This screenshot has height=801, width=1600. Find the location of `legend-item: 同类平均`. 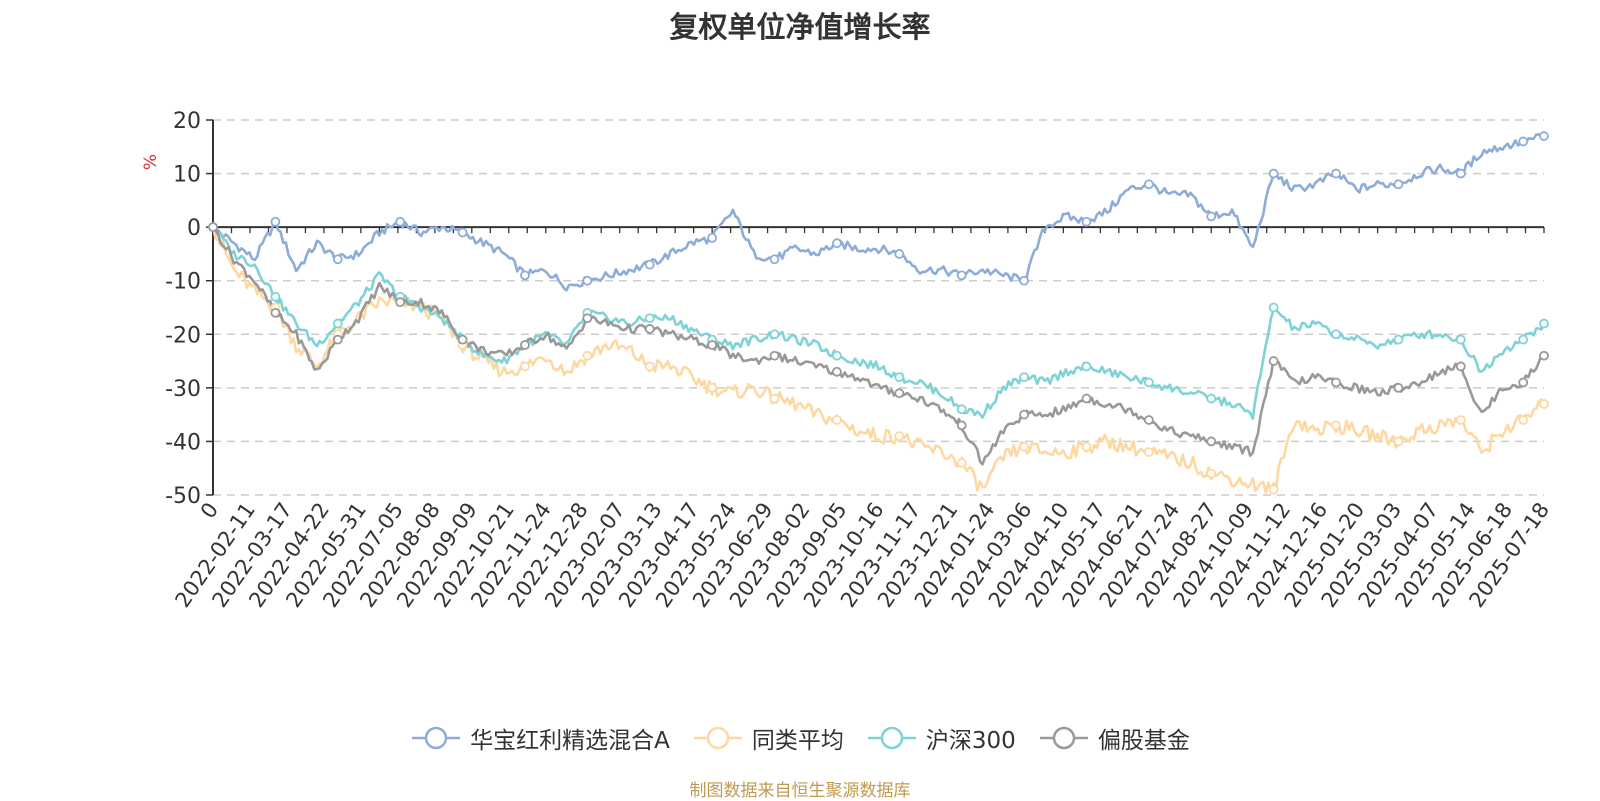

legend-item: 同类平均 is located at coordinates (768, 738).